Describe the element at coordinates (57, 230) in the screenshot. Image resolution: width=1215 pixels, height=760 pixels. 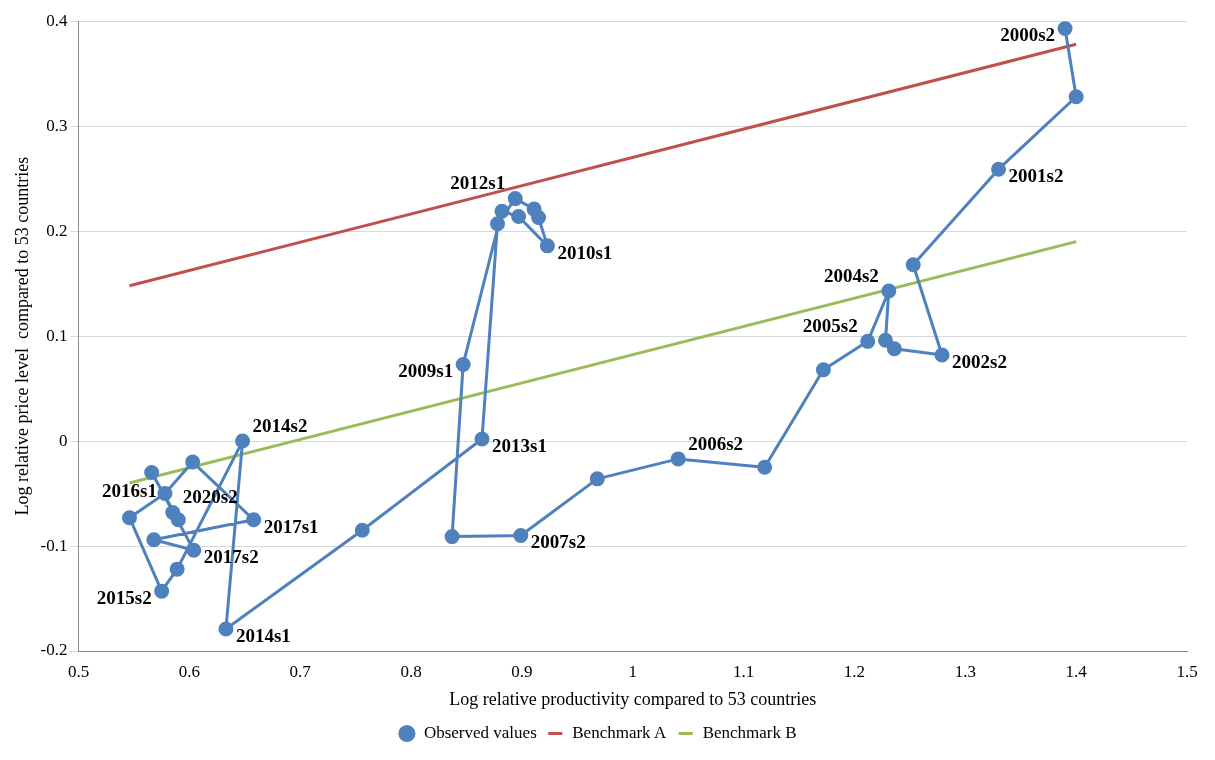
I see `y-tick-label: 0.2` at that location.